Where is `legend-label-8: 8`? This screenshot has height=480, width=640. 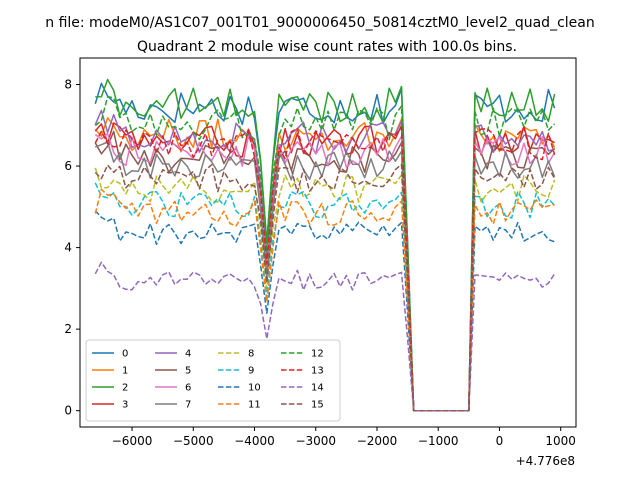 legend-label-8: 8 is located at coordinates (251, 354).